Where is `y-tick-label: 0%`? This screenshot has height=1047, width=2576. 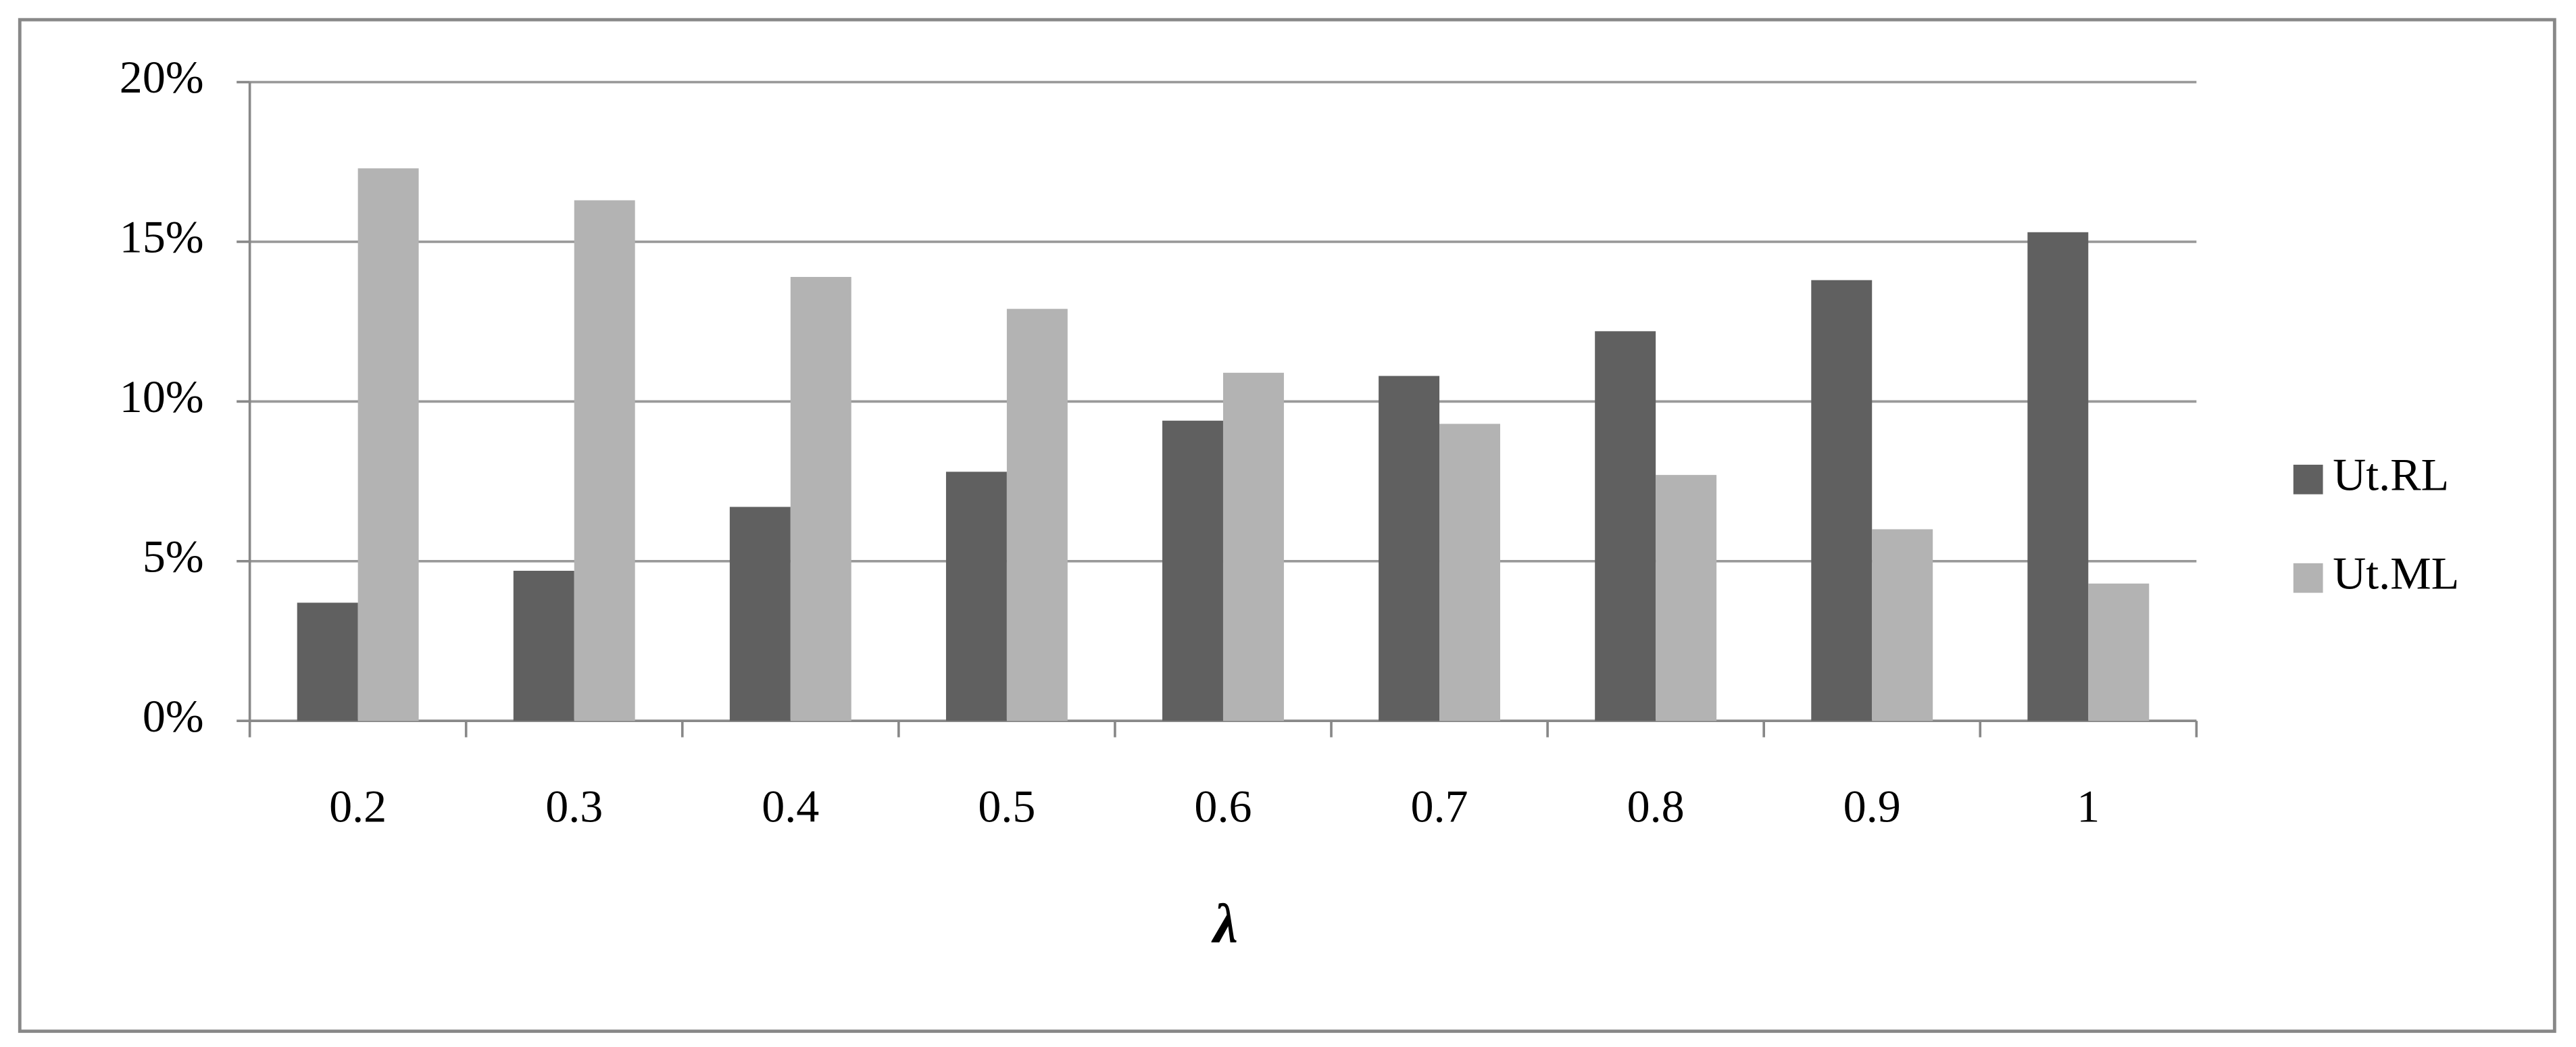
y-tick-label: 0% is located at coordinates (174, 716).